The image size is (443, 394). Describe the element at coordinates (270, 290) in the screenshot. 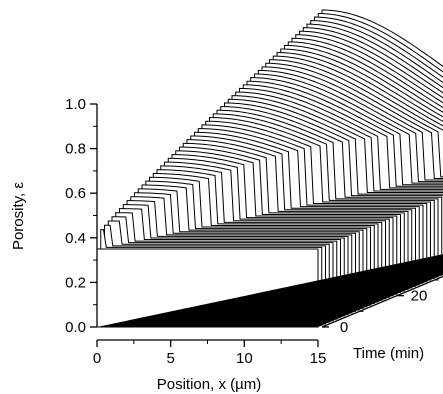

I see `base-floor` at that location.